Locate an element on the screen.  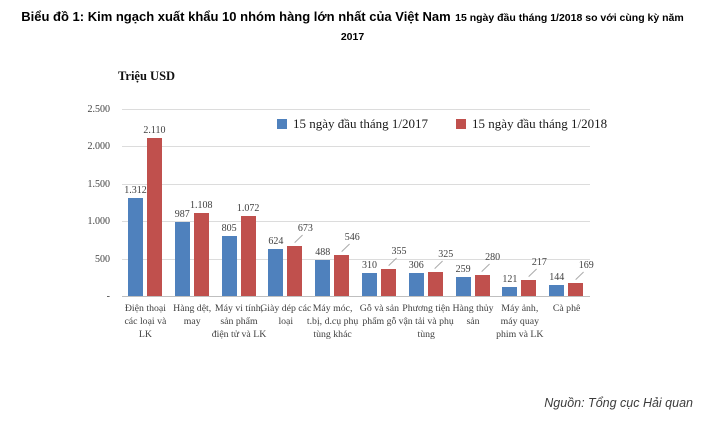
x-axis-line is located at coordinates (356, 296).